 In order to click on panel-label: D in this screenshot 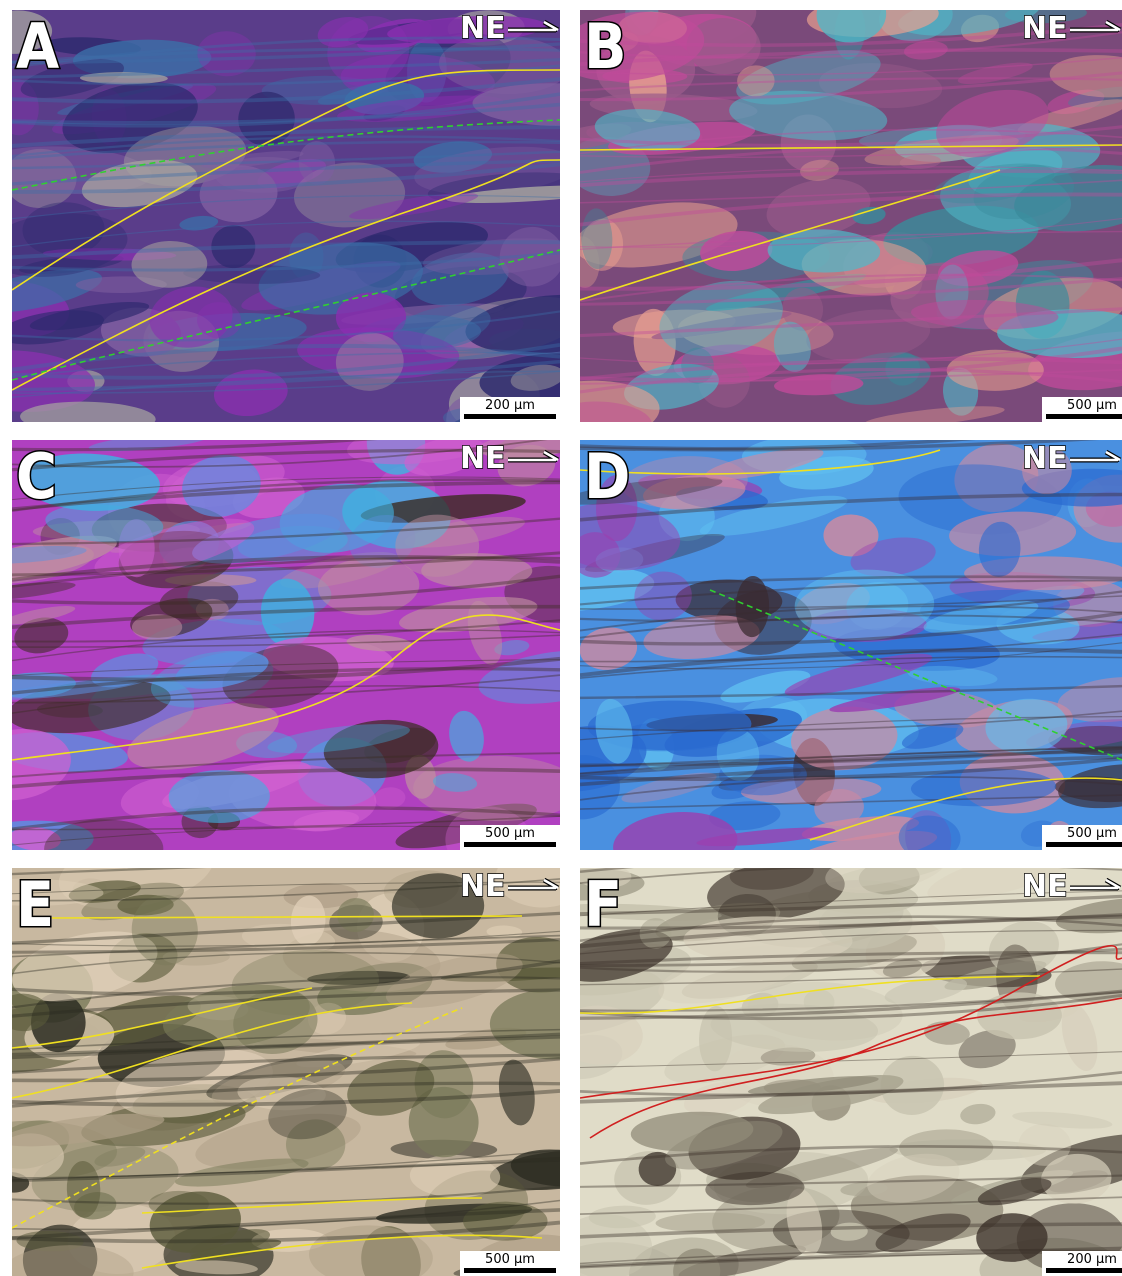, I will do `click(606, 476)`.